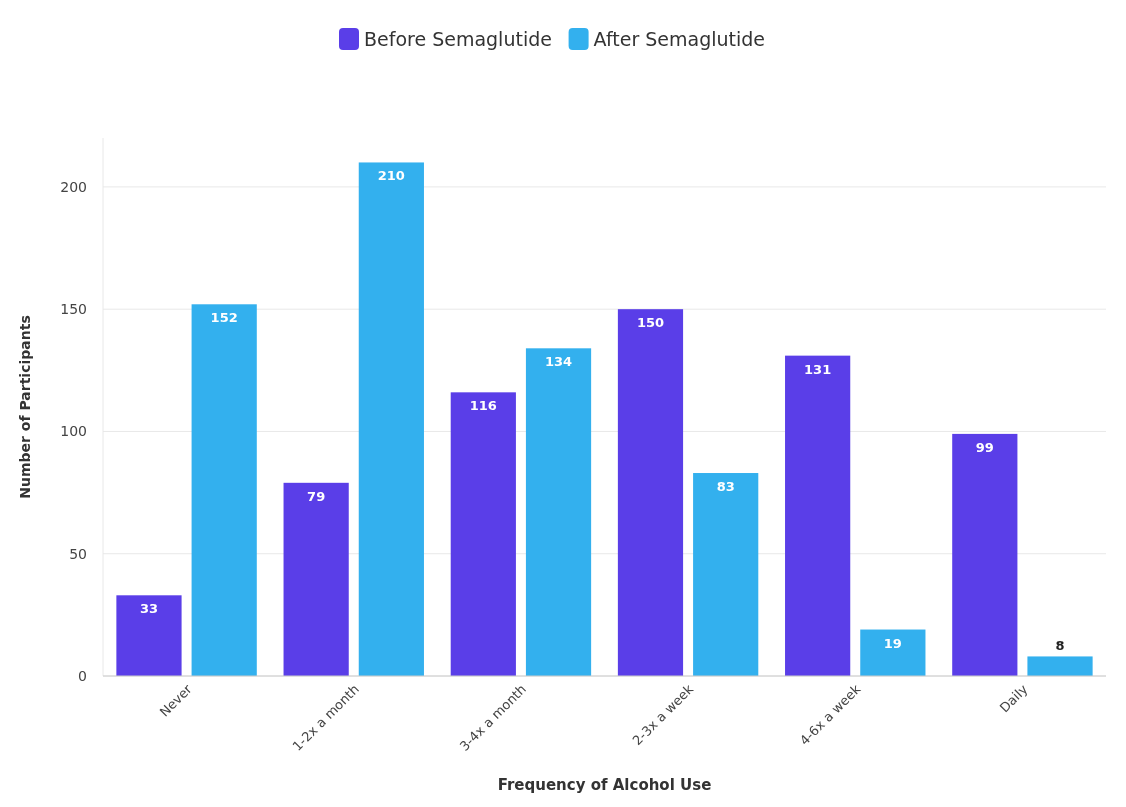  I want to click on legend-label: After Semaglutide, so click(679, 39).